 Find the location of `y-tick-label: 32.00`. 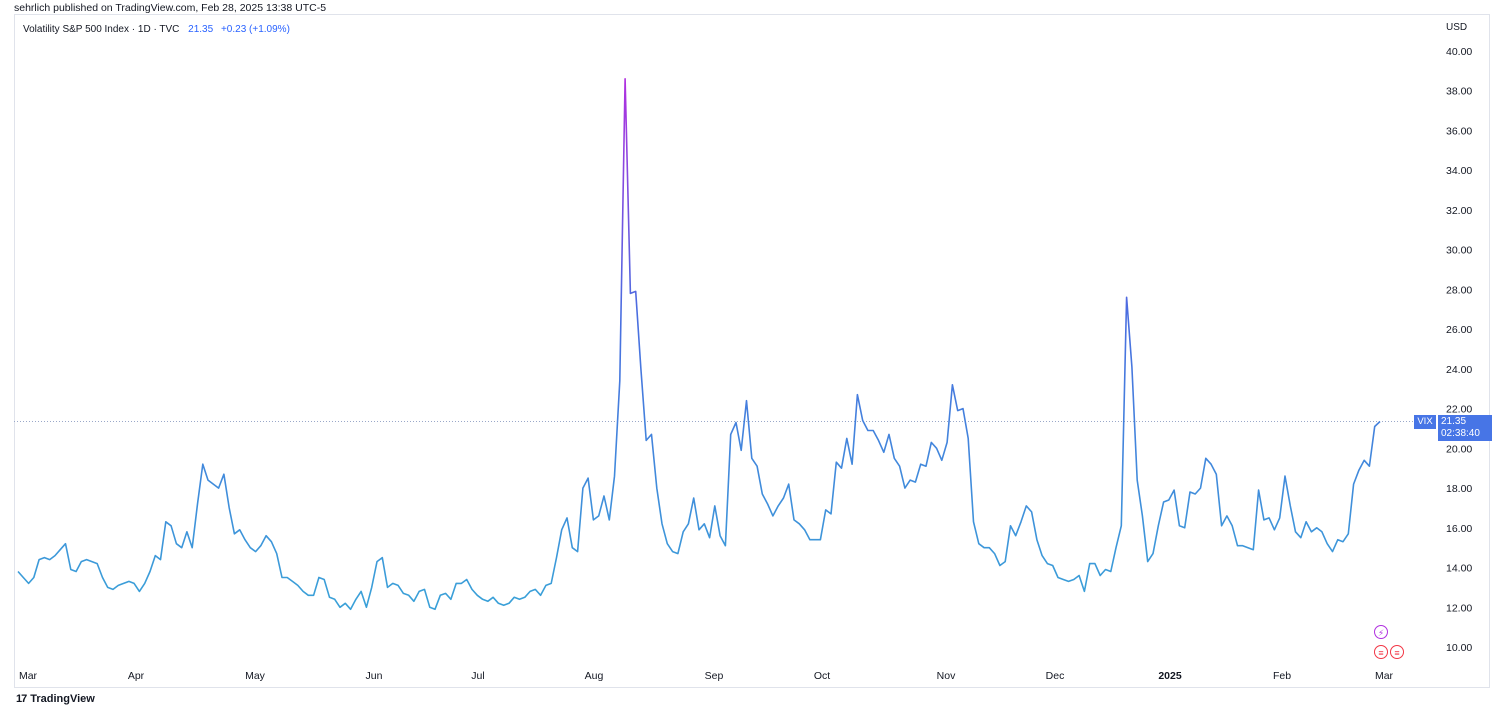

y-tick-label: 32.00 is located at coordinates (1459, 211).